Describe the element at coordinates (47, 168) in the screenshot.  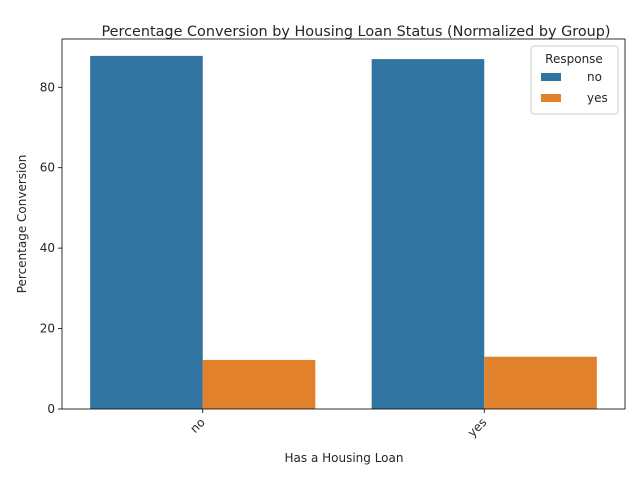
I see `y-tick-label: 60` at that location.